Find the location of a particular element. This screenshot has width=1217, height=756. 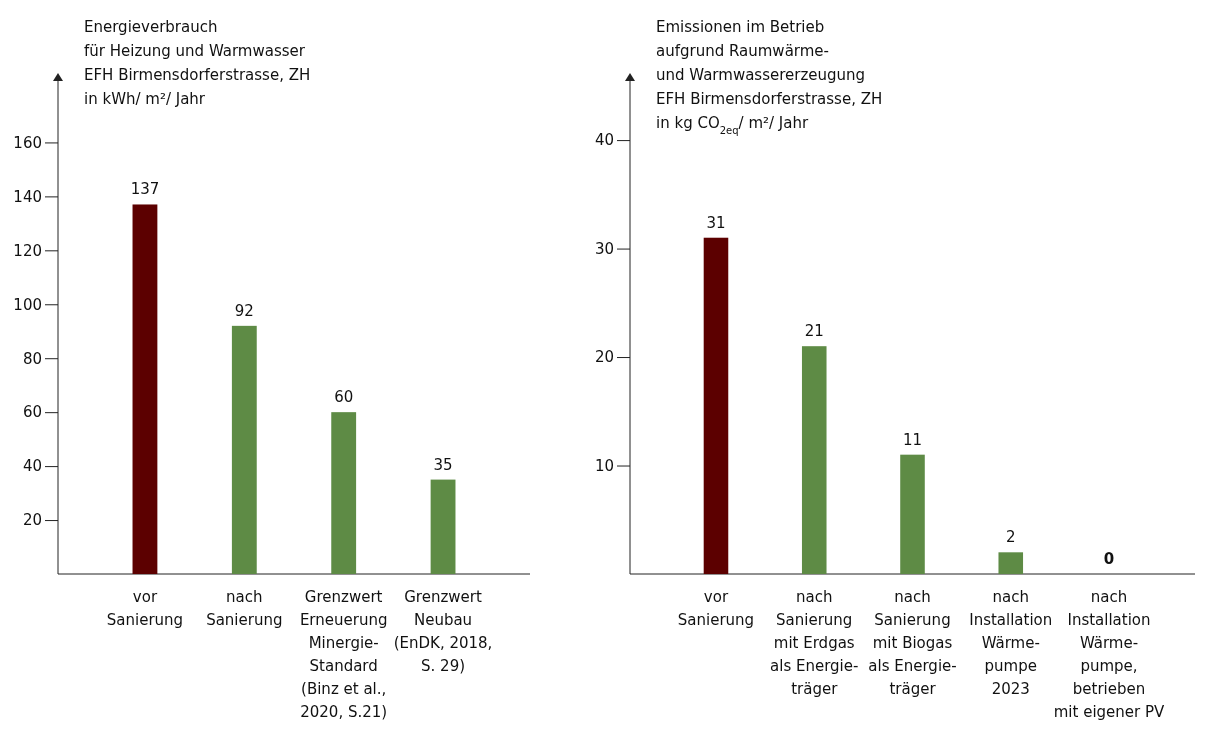

y-tick-label: 10 is located at coordinates (604, 465).